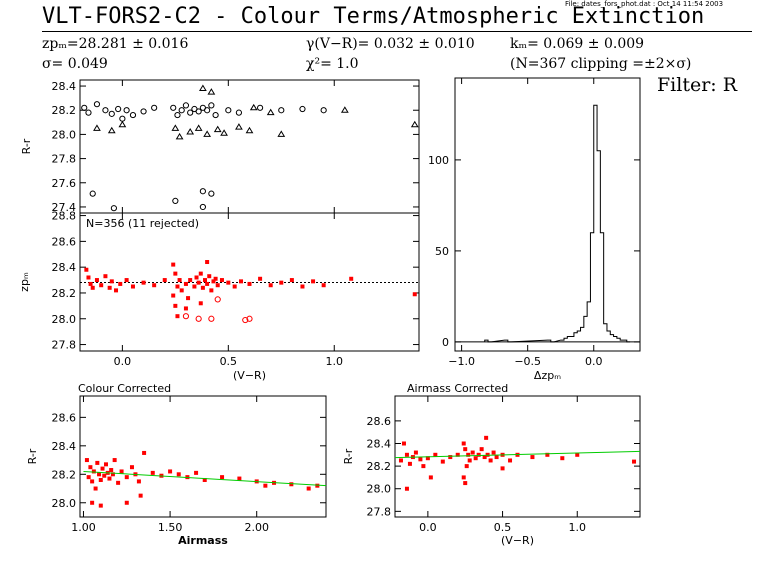  What do you see at coordinates (397, 31) in the screenshot?
I see `title-rule` at bounding box center [397, 31].